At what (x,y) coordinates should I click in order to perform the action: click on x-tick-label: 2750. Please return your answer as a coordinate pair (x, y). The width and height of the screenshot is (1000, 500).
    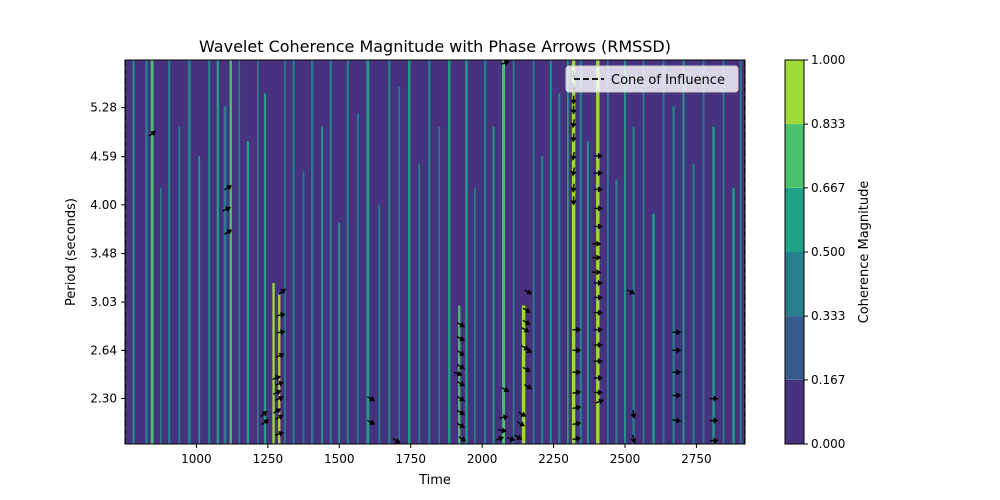
    Looking at the image, I should click on (696, 459).